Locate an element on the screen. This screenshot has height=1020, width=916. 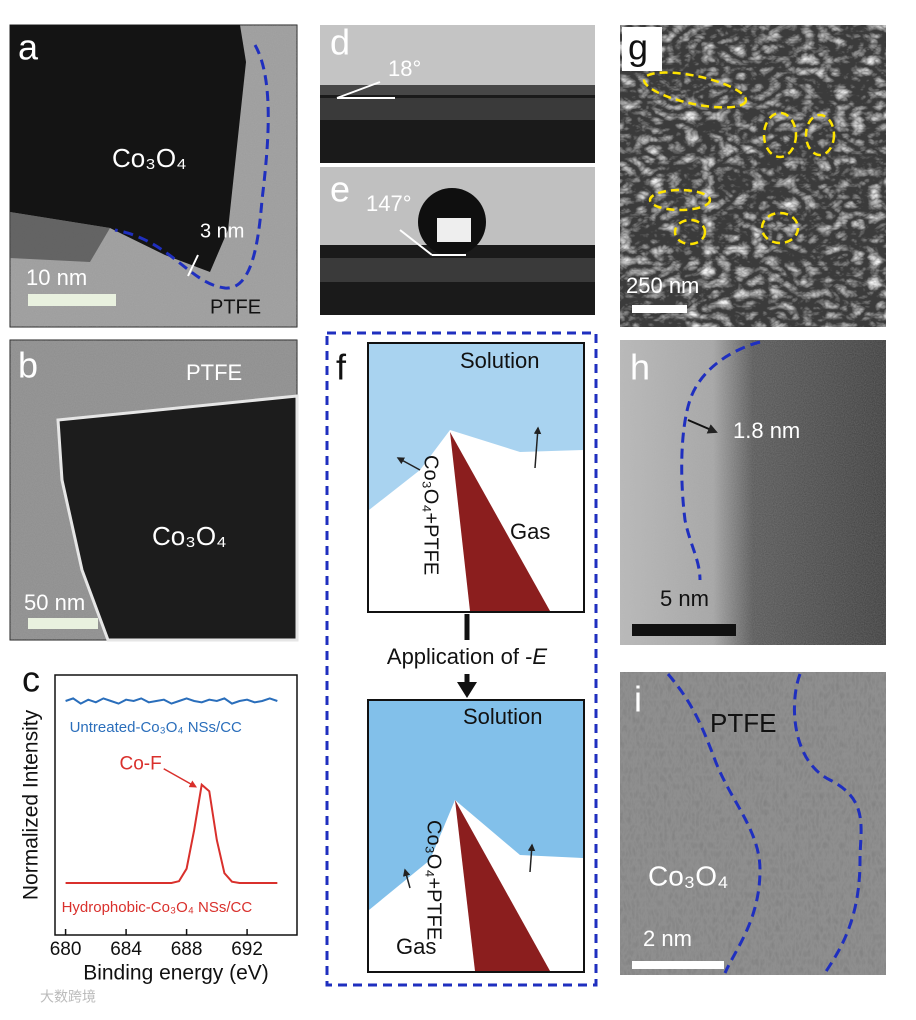
panel-label: h is located at coordinates (640, 367).